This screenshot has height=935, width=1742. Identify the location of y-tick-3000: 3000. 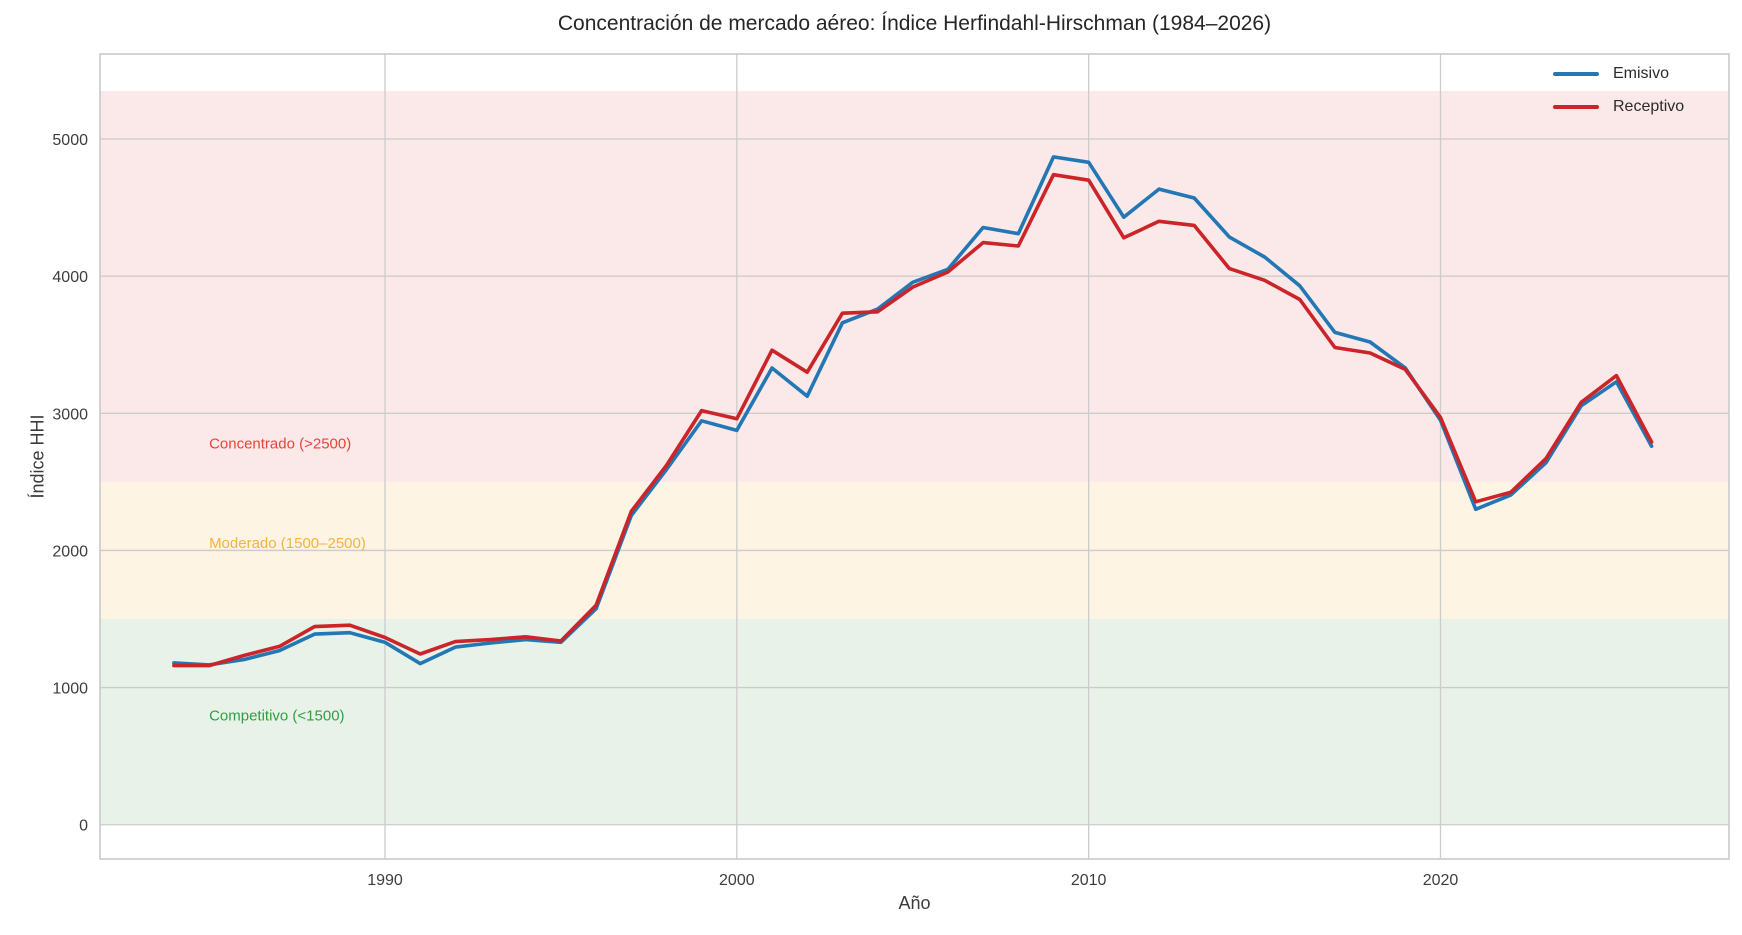
(70, 414).